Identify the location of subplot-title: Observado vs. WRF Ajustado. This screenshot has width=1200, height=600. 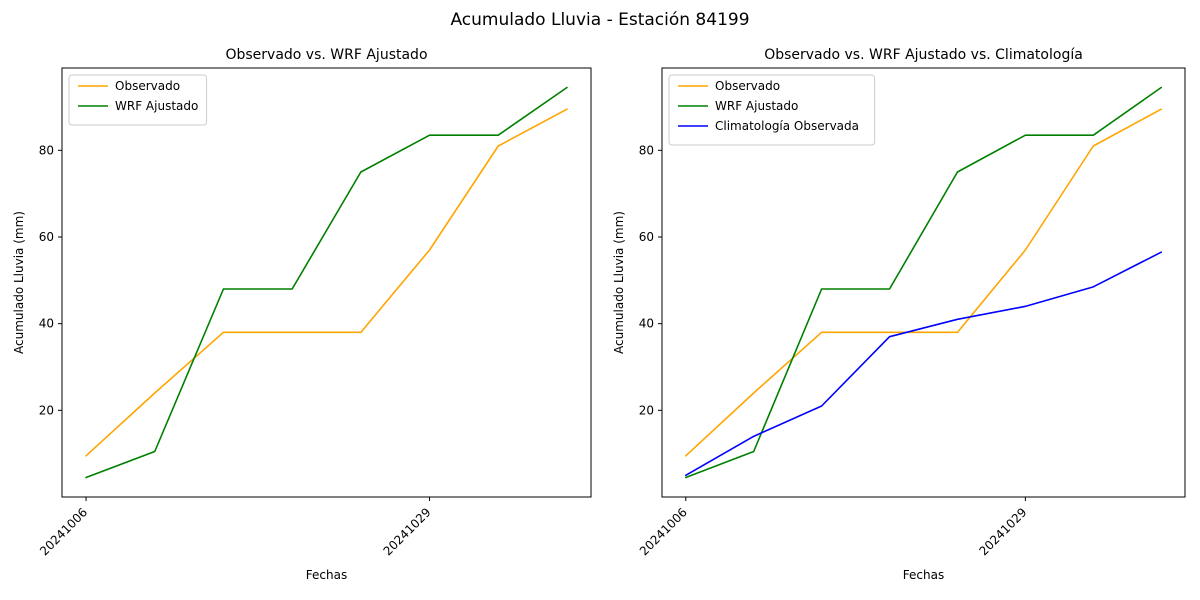
(326, 55).